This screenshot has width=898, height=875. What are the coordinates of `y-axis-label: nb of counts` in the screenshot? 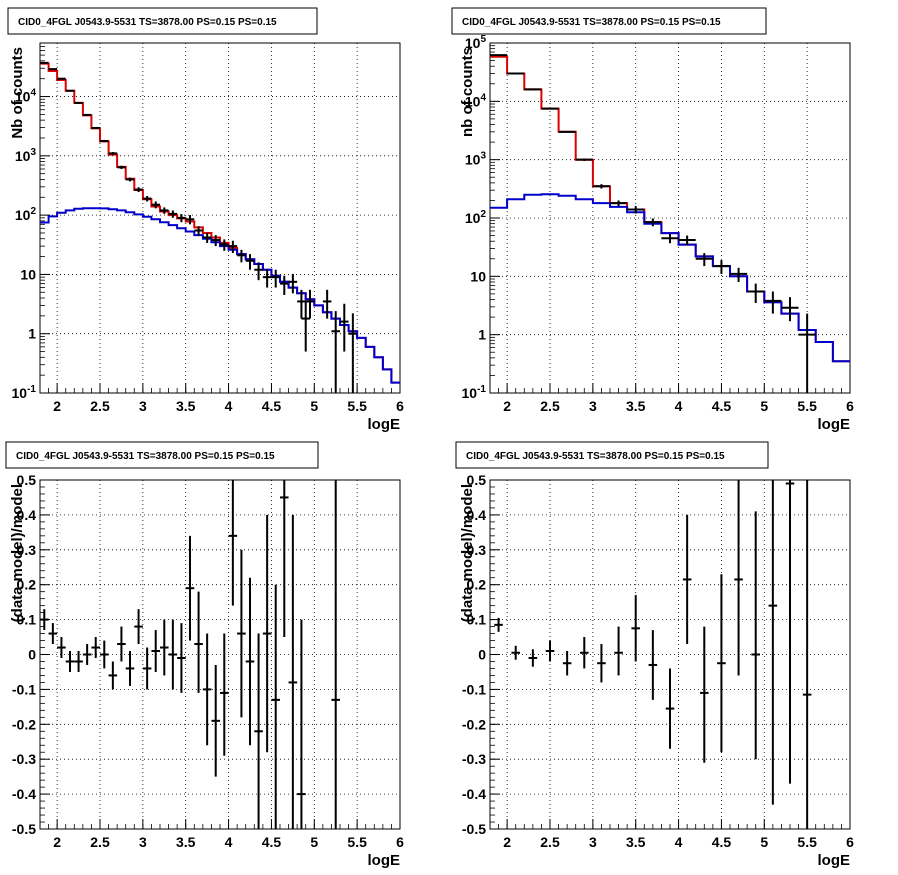 It's located at (467, 92).